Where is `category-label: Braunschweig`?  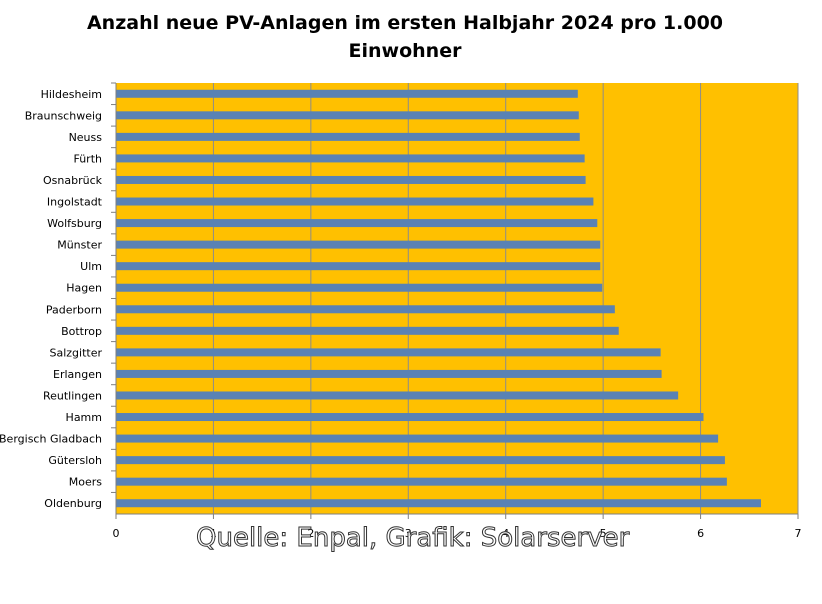
category-label: Braunschweig is located at coordinates (63, 115).